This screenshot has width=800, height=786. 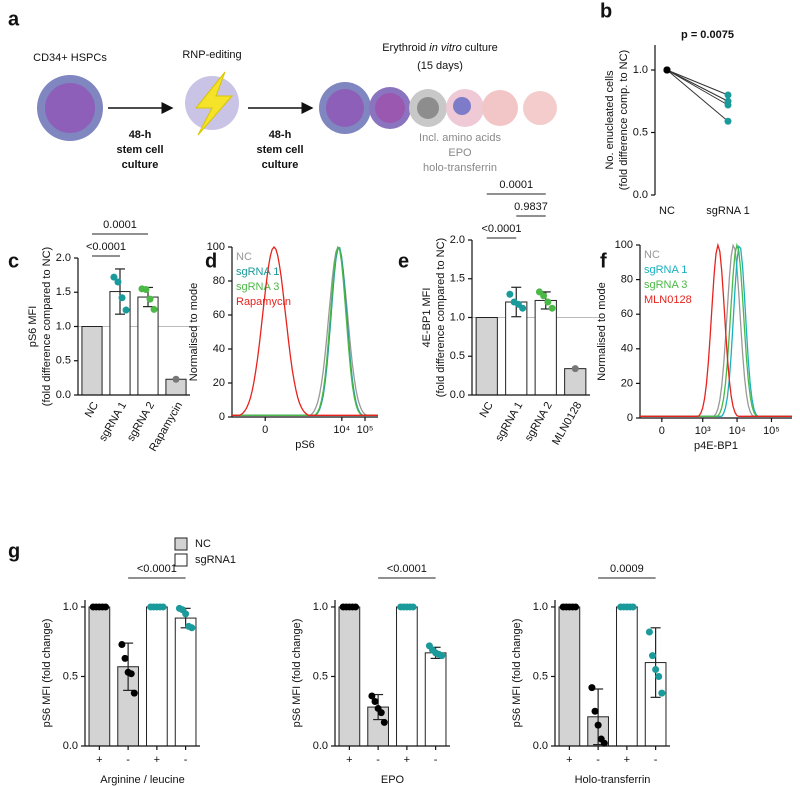 What do you see at coordinates (606, 11) in the screenshot?
I see `panel-label: b` at bounding box center [606, 11].